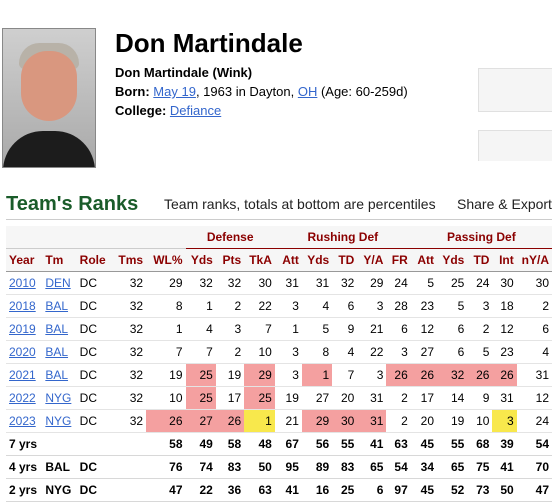  Describe the element at coordinates (24, 283) in the screenshot. I see `year-link: 2010` at that location.